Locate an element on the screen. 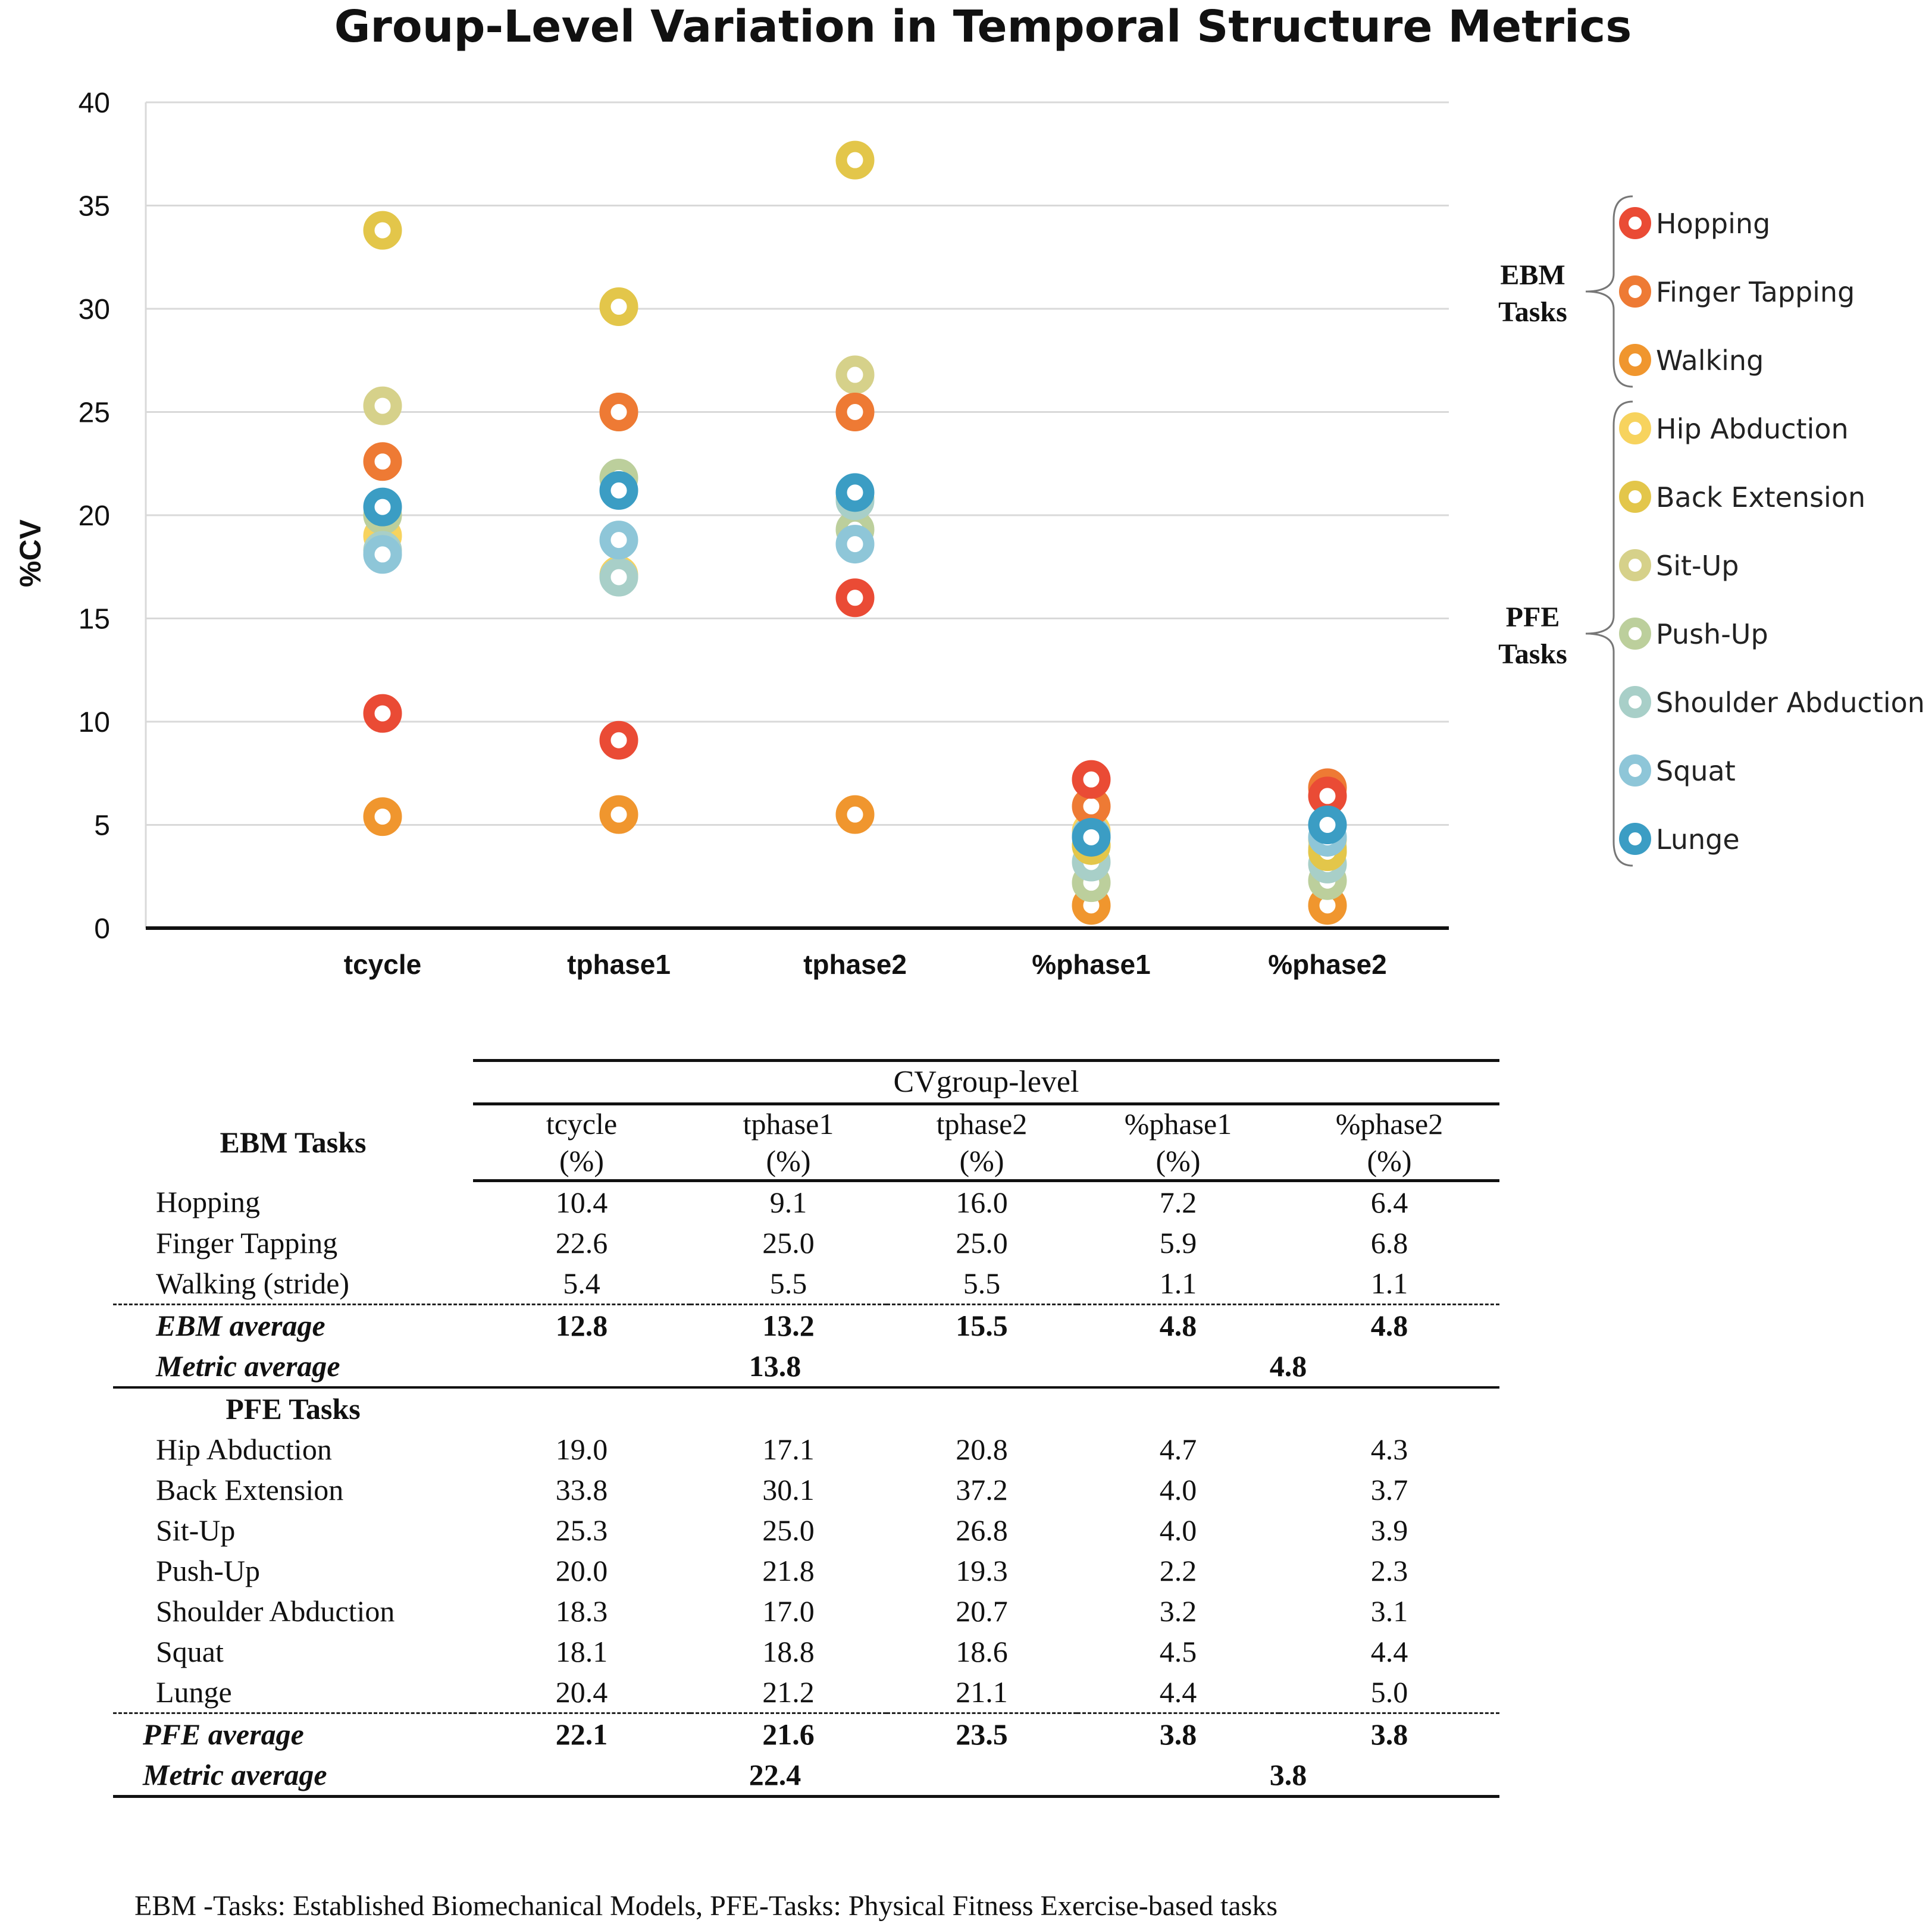  pfe-row: Shoulder Abduction 18.3 17.0 20.7 3.2 3.1 is located at coordinates (806, 1611).